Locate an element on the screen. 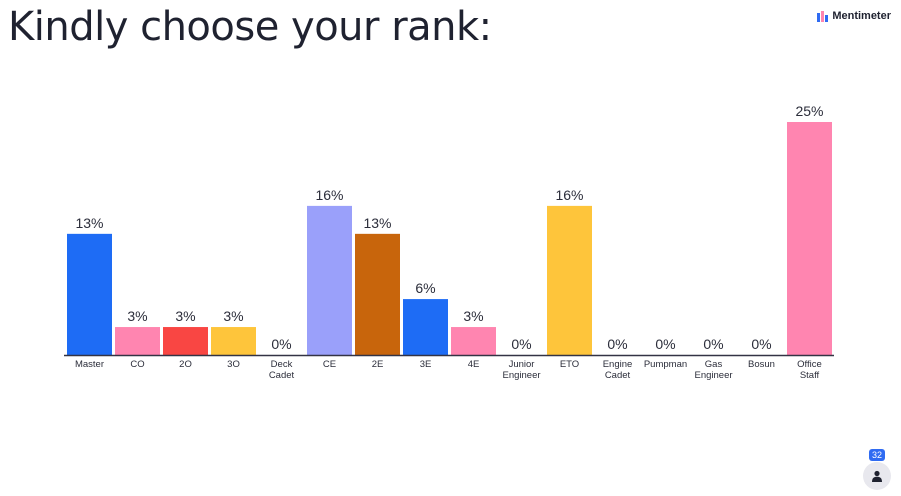  category-label: Deck Cadet is located at coordinates (282, 370).